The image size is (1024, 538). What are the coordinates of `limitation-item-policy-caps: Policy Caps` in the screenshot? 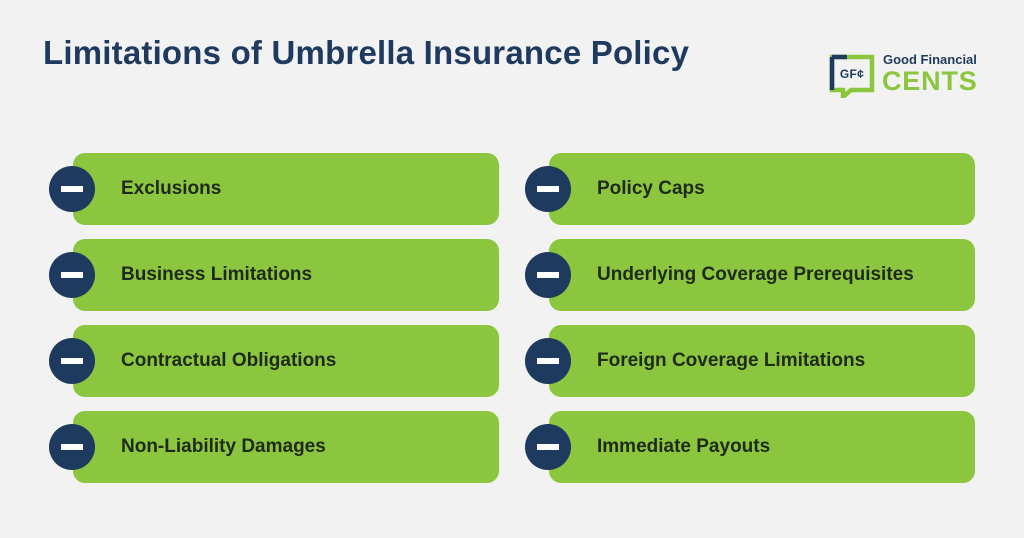 It's located at (749, 189).